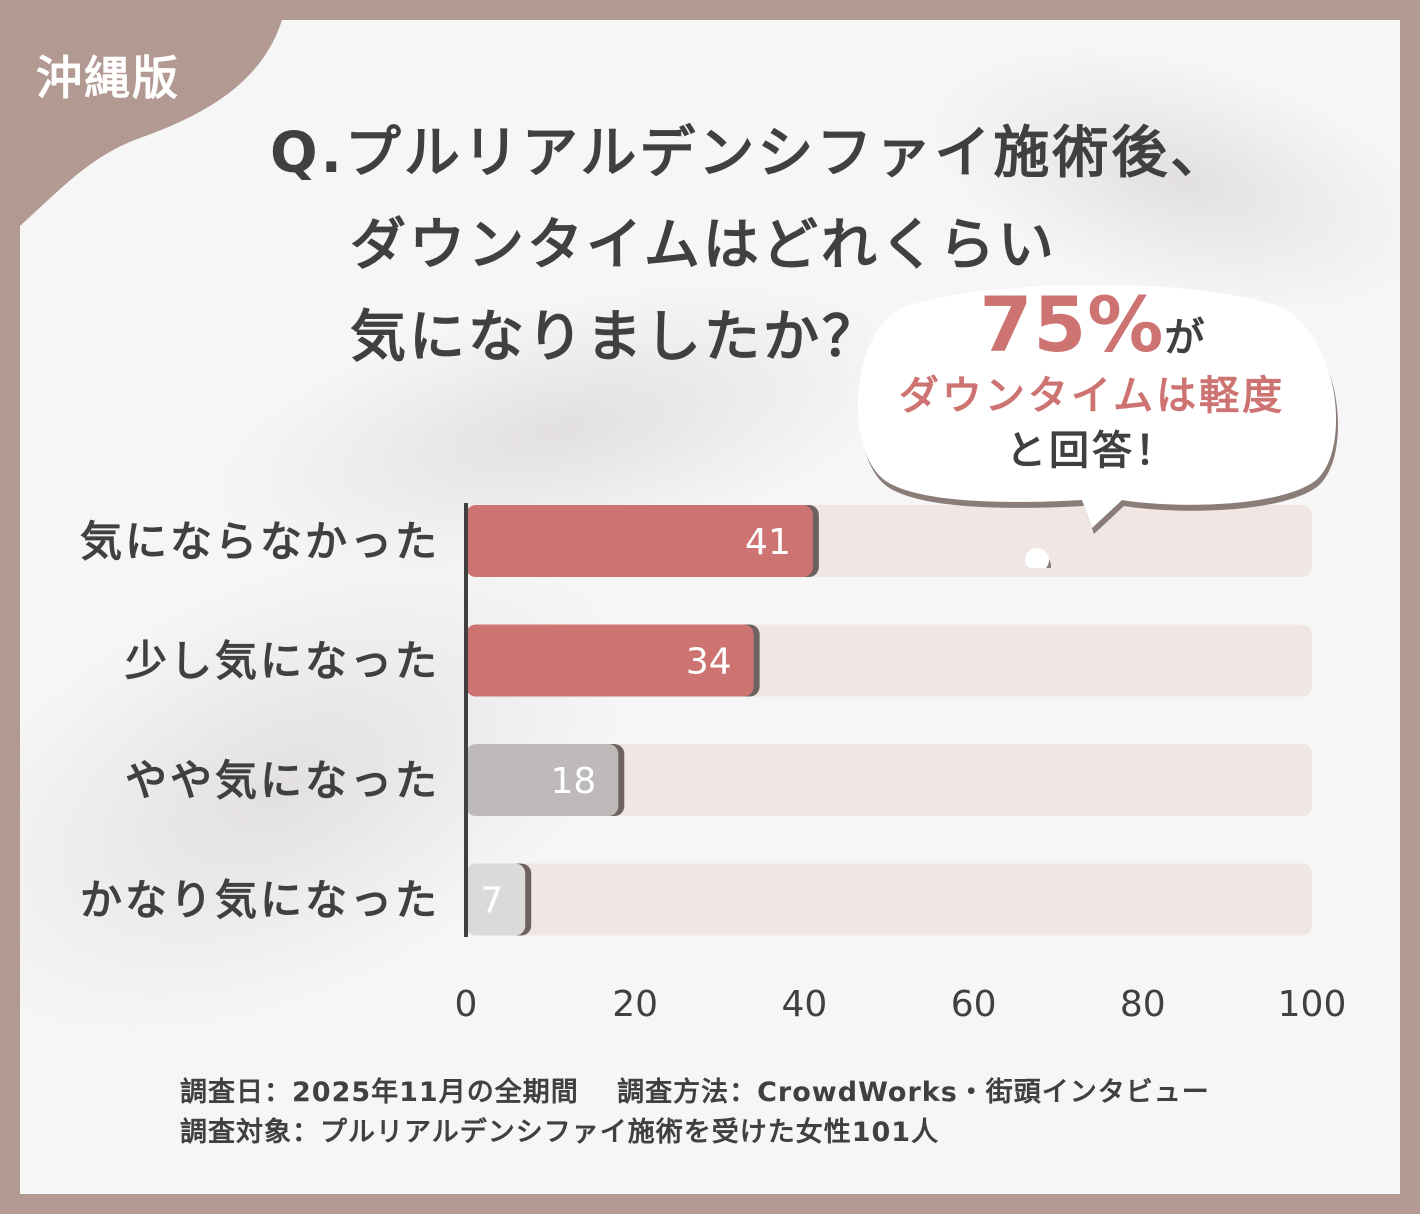 This screenshot has width=1420, height=1214. What do you see at coordinates (1092, 451) in the screenshot?
I see `callout-line-3: と回答！` at bounding box center [1092, 451].